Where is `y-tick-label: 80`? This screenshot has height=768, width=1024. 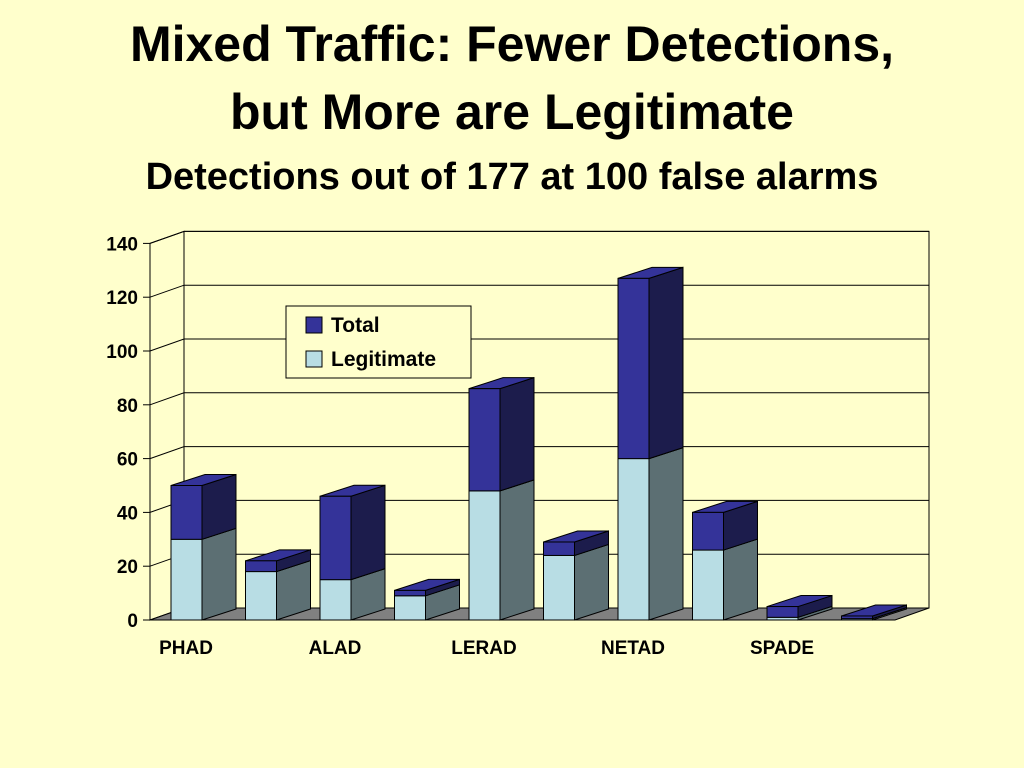
y-tick-label: 80 is located at coordinates (127, 406).